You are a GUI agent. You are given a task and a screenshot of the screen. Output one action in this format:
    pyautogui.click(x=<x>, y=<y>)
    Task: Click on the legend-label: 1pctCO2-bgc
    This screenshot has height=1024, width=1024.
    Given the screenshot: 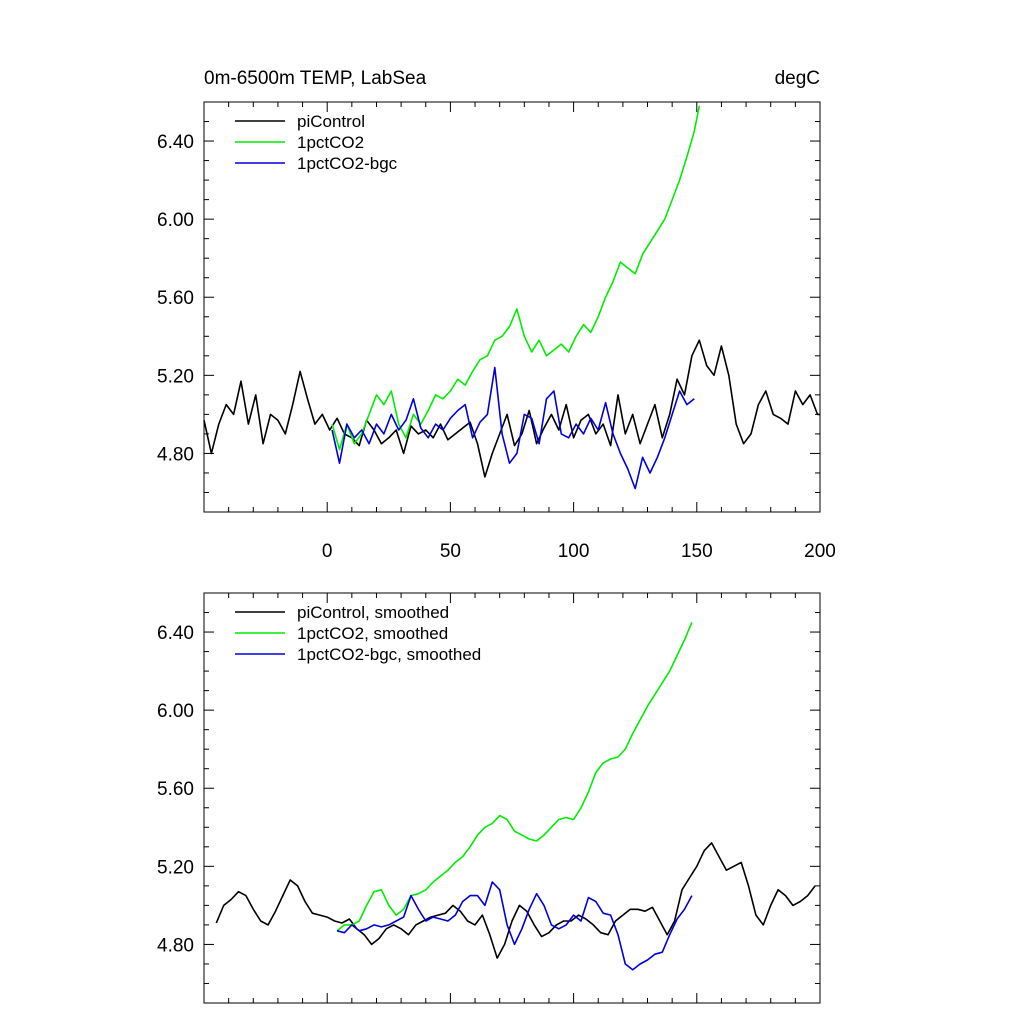 What is the action you would take?
    pyautogui.click(x=347, y=163)
    